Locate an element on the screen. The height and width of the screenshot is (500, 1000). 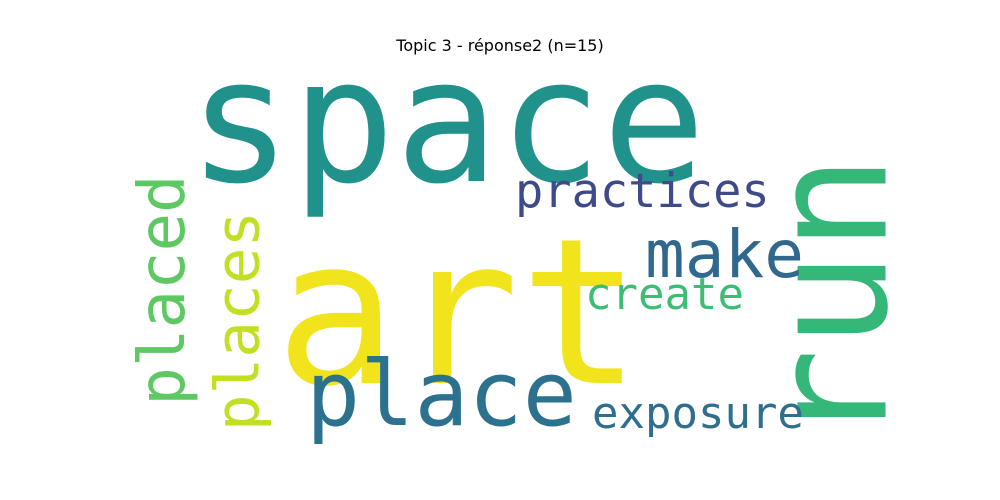
word-practices: practices is located at coordinates (642, 191).